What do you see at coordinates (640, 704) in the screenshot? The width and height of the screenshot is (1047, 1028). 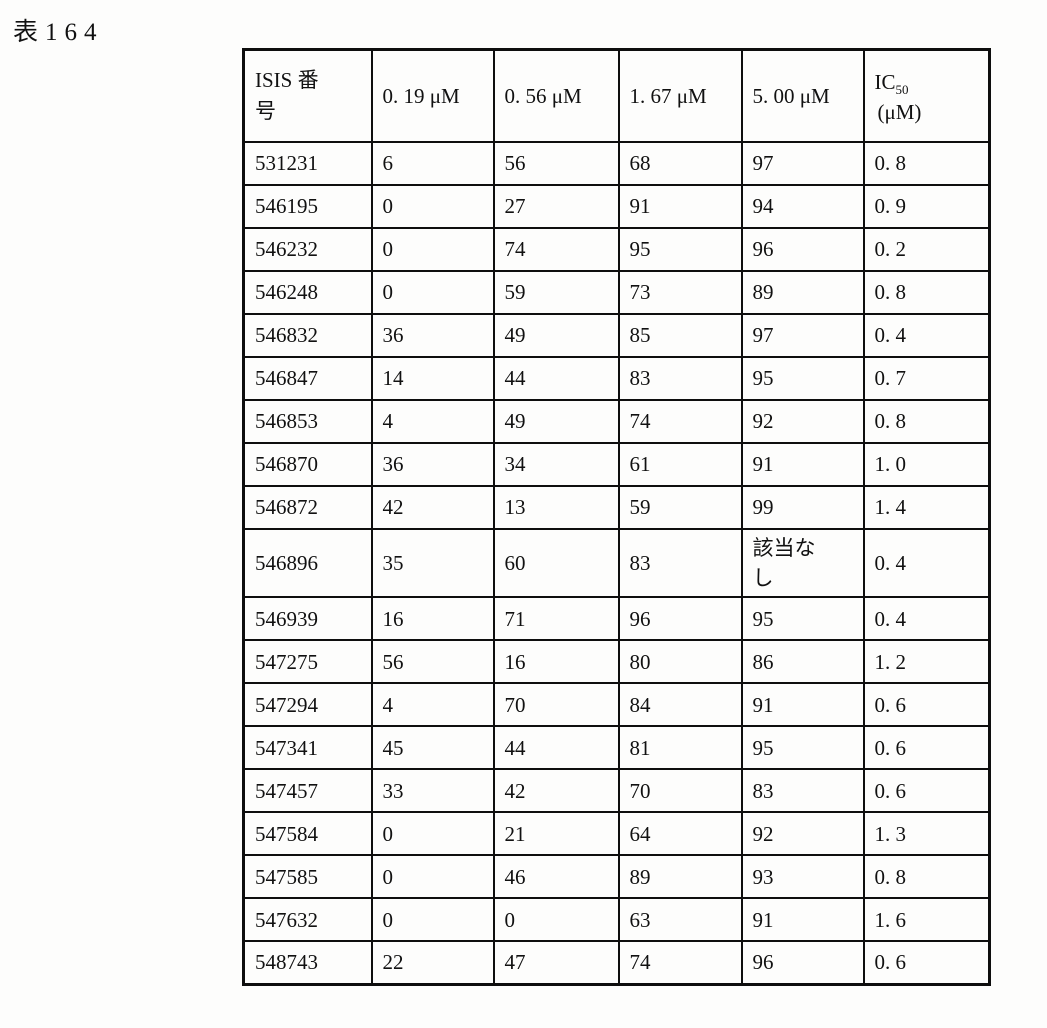 I see `dose-1-67um-cell-text: 84` at bounding box center [640, 704].